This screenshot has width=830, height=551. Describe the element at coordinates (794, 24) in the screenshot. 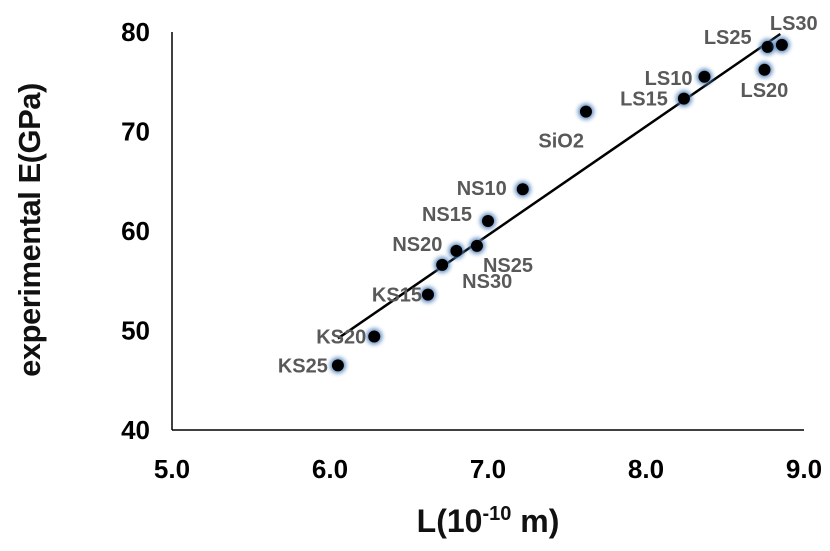

I see `point-label-ls30: LS30` at that location.